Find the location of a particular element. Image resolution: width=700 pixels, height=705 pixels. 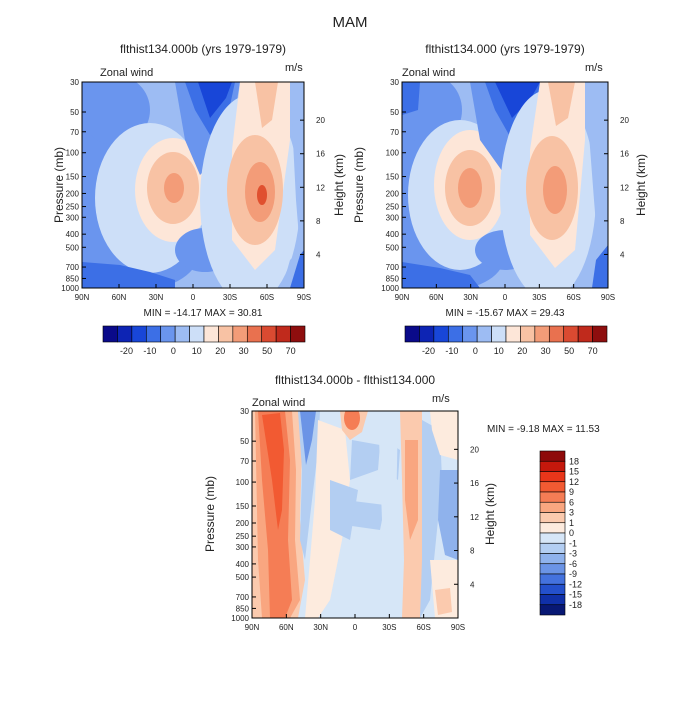

panel-3-variable: Zonal wind is located at coordinates (278, 403).